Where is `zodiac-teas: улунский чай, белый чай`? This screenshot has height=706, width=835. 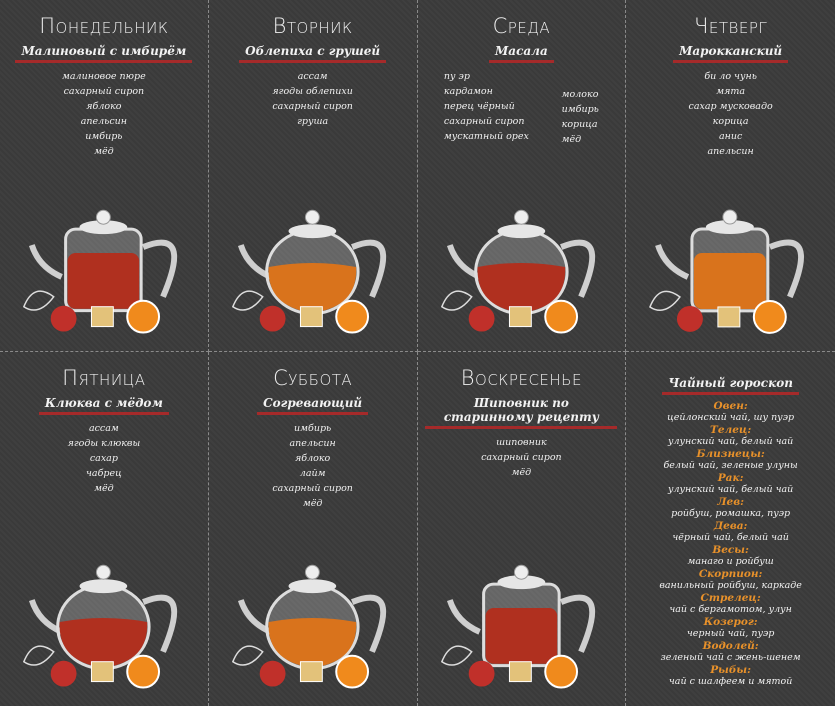 zodiac-teas: улунский чай, белый чай is located at coordinates (730, 489).